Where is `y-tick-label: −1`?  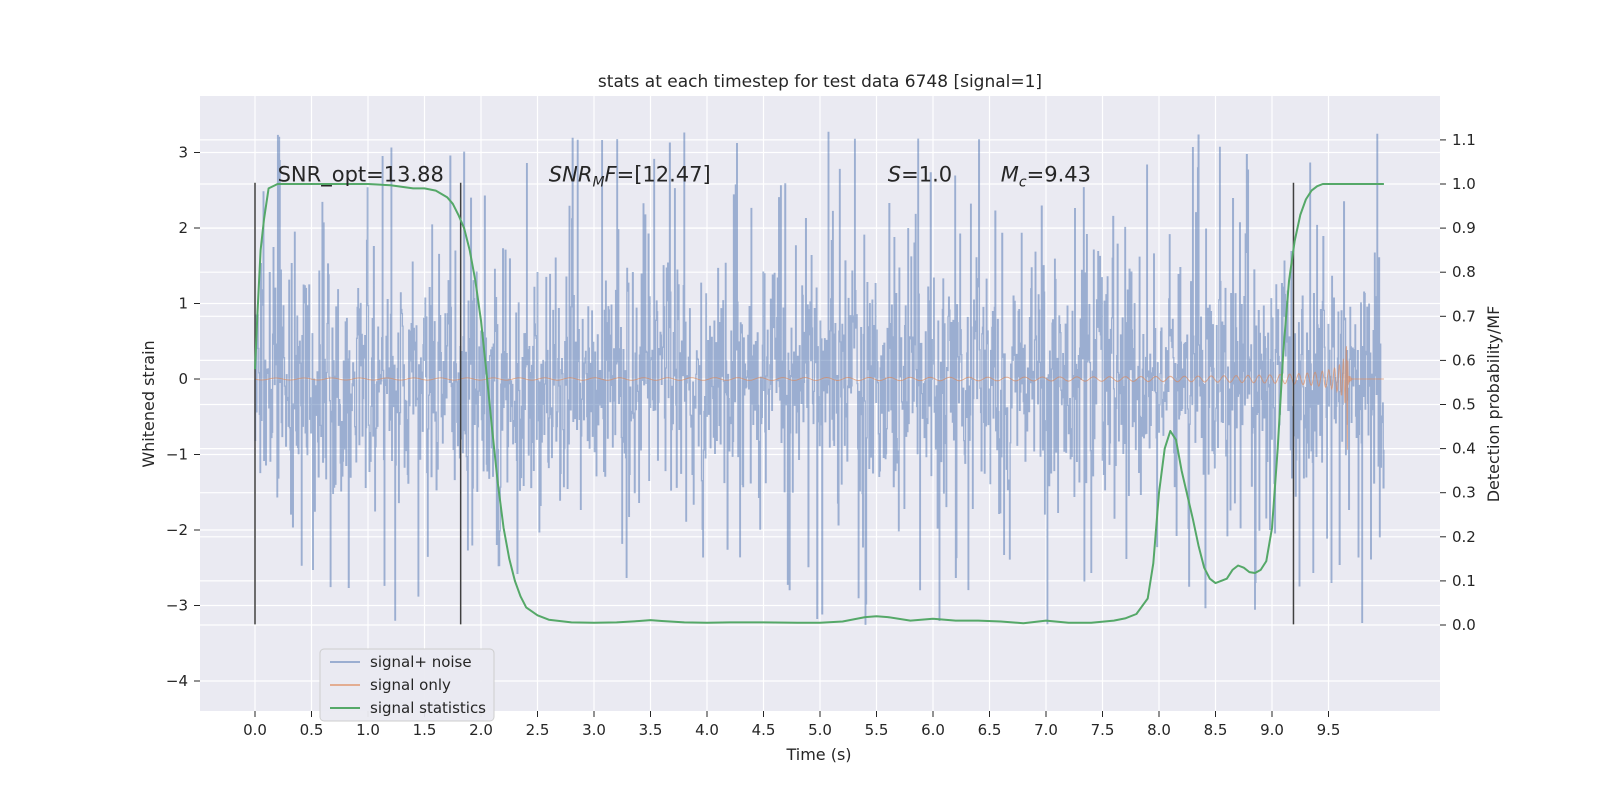 y-tick-label: −1 is located at coordinates (177, 455).